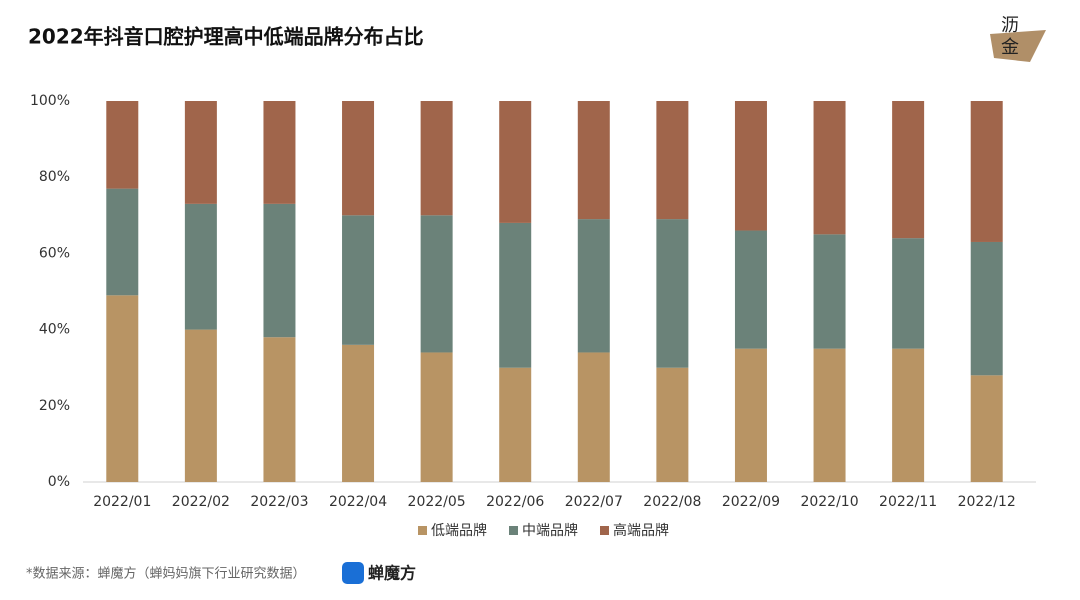 Image resolution: width=1080 pixels, height=600 pixels. What do you see at coordinates (279, 502) in the screenshot?
I see `x-tick-label: 2022/03` at bounding box center [279, 502].